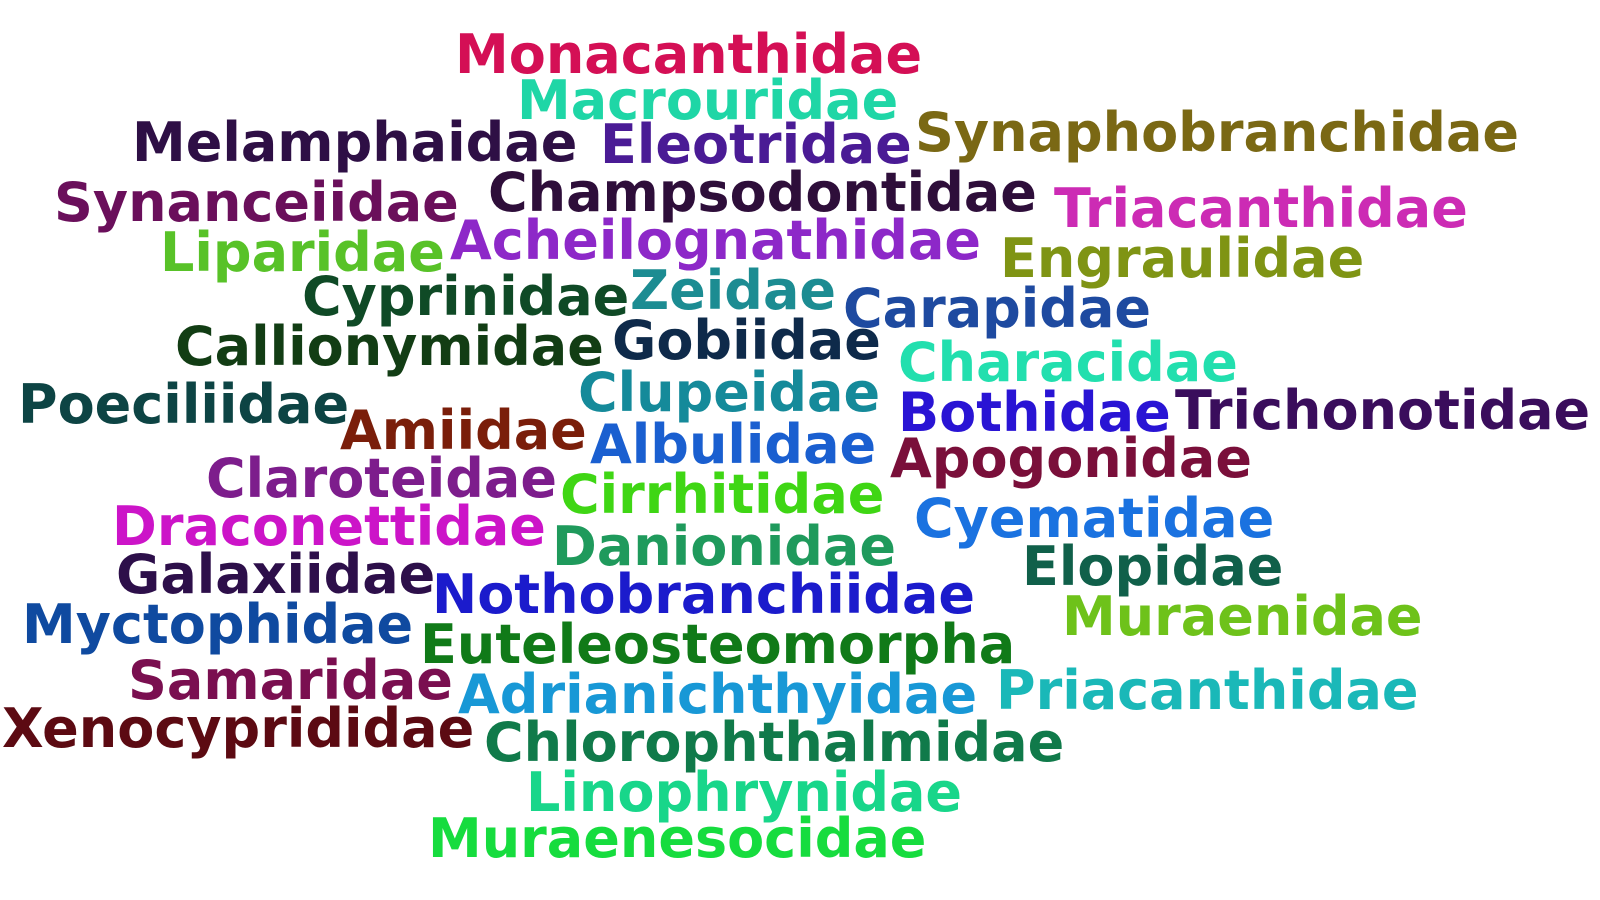  I want to click on word: Draconettidae, so click(329, 526).